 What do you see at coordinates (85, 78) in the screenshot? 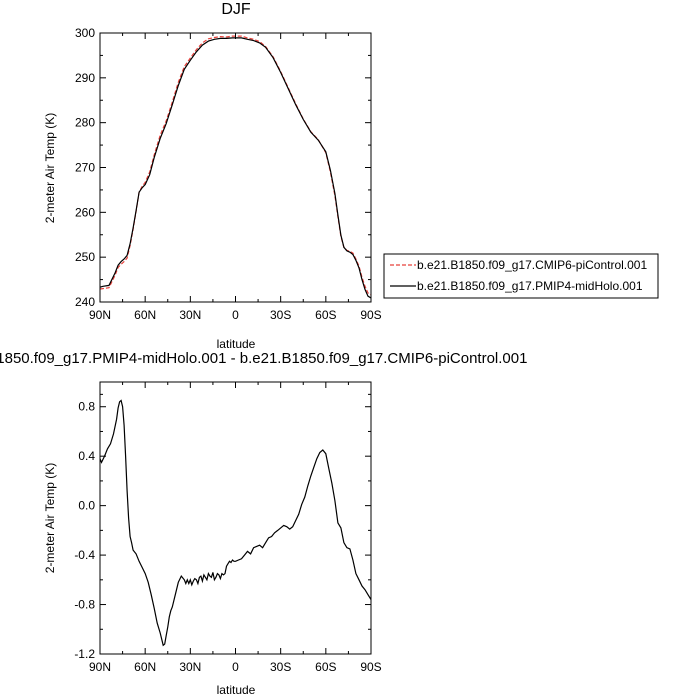
I see `y-tick-label: 290` at bounding box center [85, 78].